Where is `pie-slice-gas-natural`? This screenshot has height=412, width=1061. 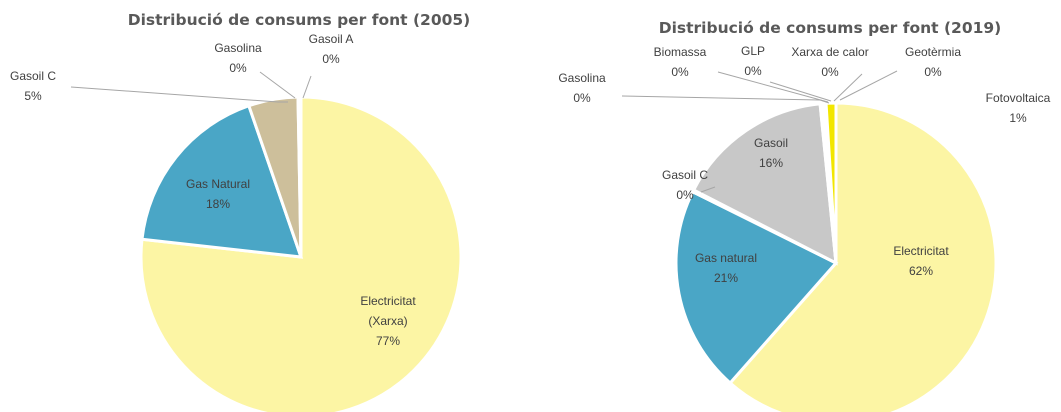 pie-slice-gas-natural is located at coordinates (756, 287).